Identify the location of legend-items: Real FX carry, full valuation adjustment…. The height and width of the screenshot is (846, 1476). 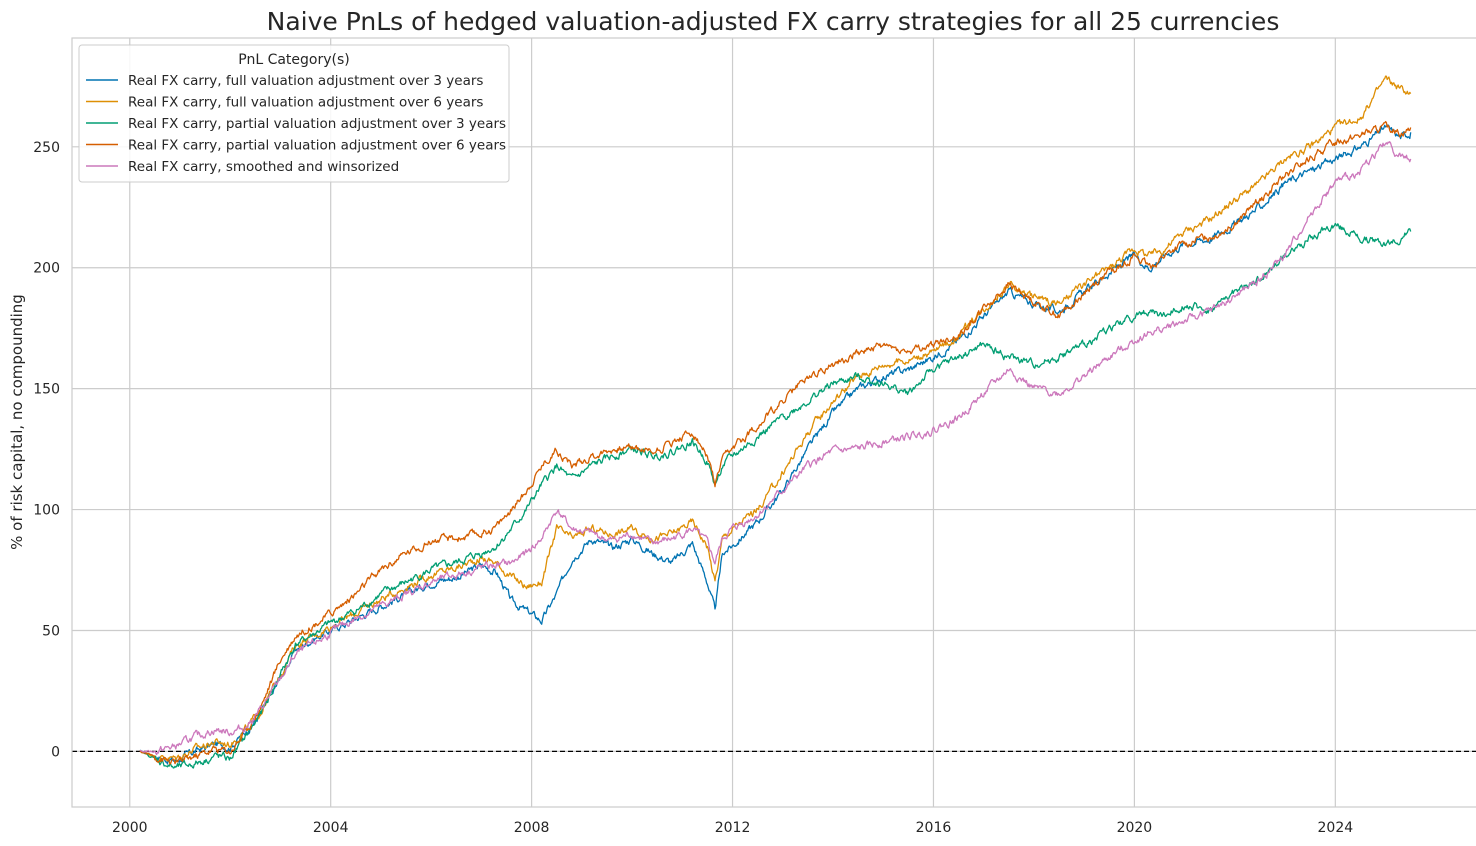
(296, 124).